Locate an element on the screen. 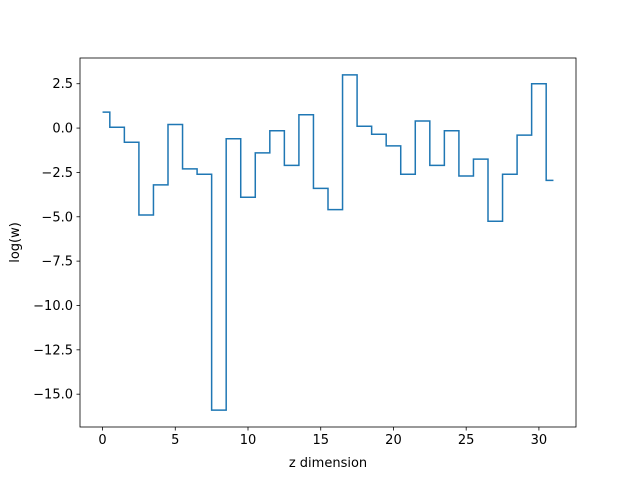 The height and width of the screenshot is (480, 640). x-axis-label: z dimension is located at coordinates (328, 463).